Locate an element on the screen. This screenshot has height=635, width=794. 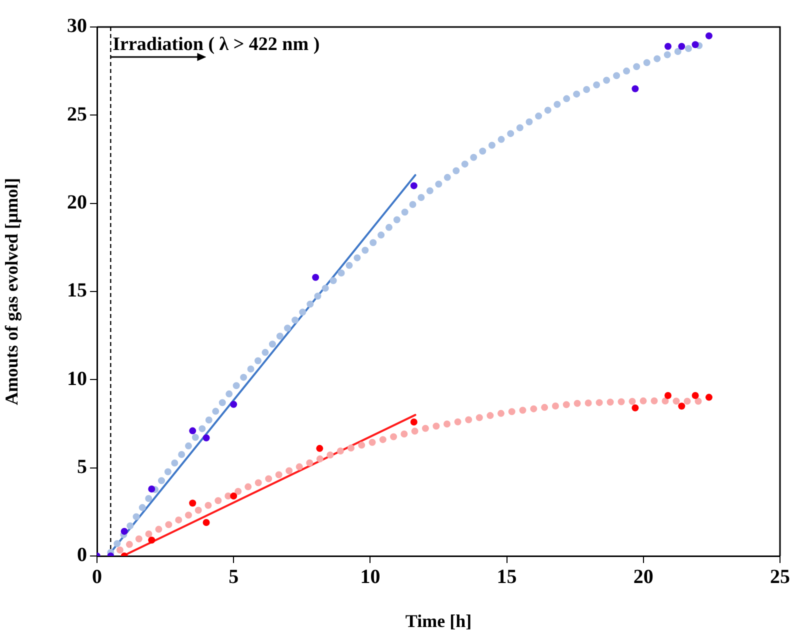
x-tick-label: 20 is located at coordinates (643, 577).